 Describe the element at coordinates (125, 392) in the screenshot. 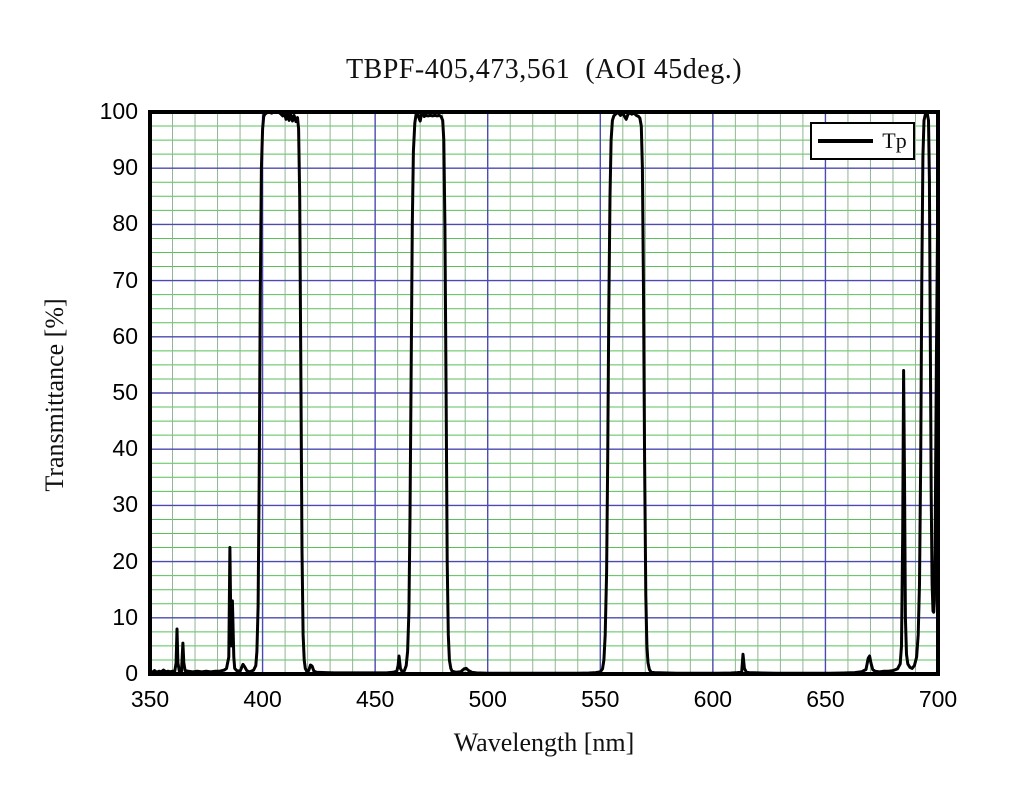

I see `y-tick-label: 50` at that location.